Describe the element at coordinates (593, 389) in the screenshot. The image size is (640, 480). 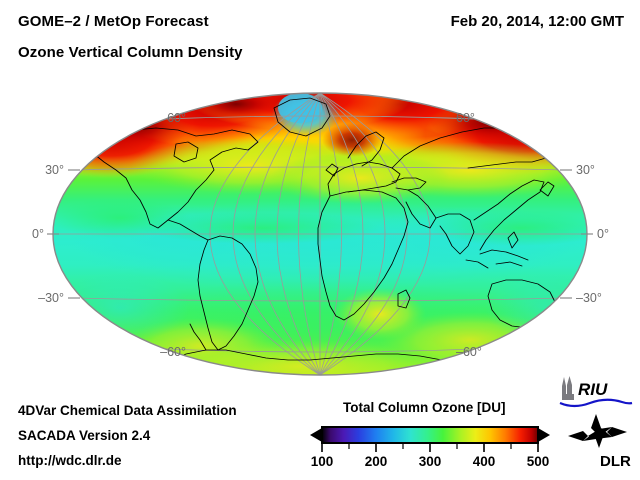
I see `riu-wordmark: RIU` at that location.